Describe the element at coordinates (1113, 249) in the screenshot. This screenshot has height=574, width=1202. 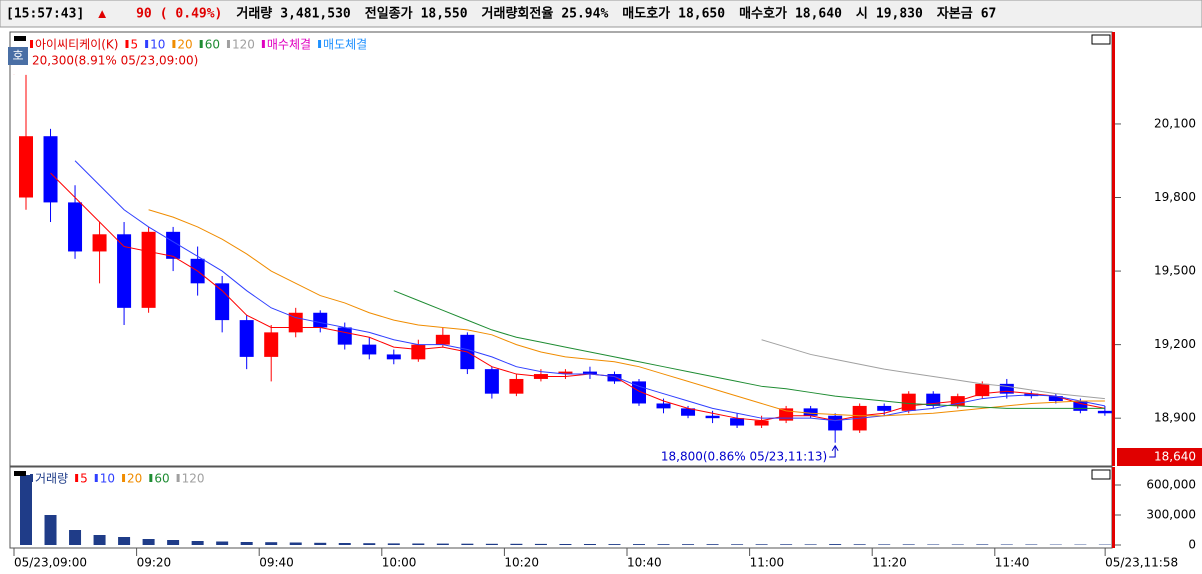
I see `right-edge` at that location.